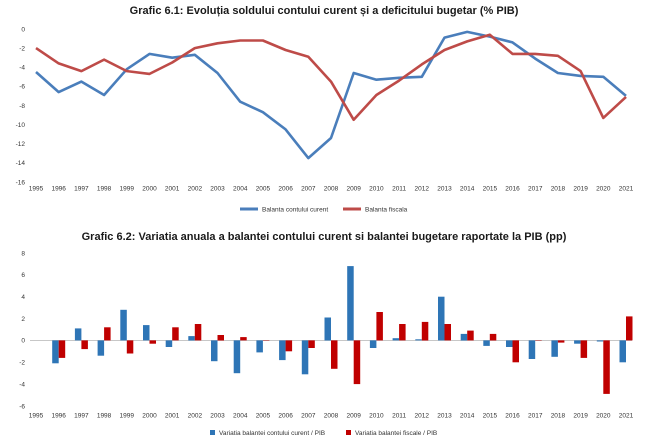 Image resolution: width=650 pixels, height=443 pixels. I want to click on y-tick-label: 8, so click(23, 253).